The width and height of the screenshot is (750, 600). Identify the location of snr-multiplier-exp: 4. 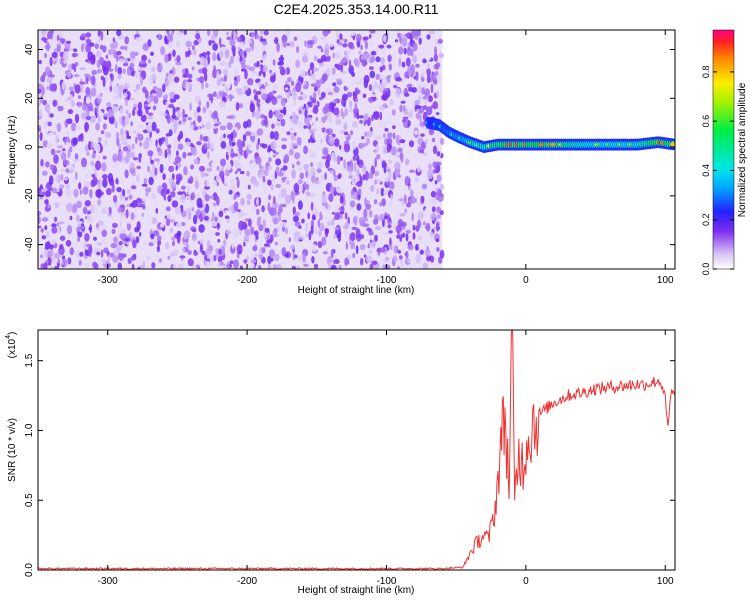
(8, 337).